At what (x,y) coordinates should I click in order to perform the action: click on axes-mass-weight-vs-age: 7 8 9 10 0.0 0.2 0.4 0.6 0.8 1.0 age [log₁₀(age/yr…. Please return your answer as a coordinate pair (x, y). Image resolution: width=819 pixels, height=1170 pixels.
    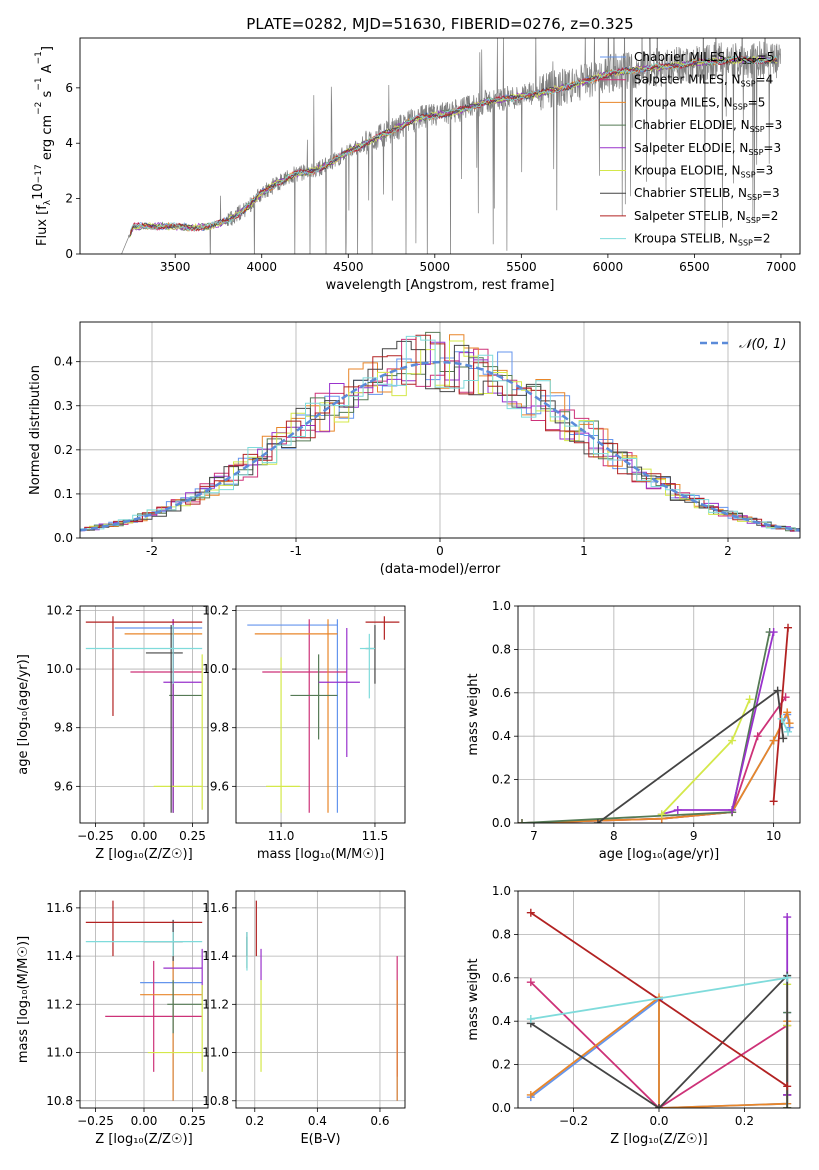
    Looking at the image, I should click on (633, 730).